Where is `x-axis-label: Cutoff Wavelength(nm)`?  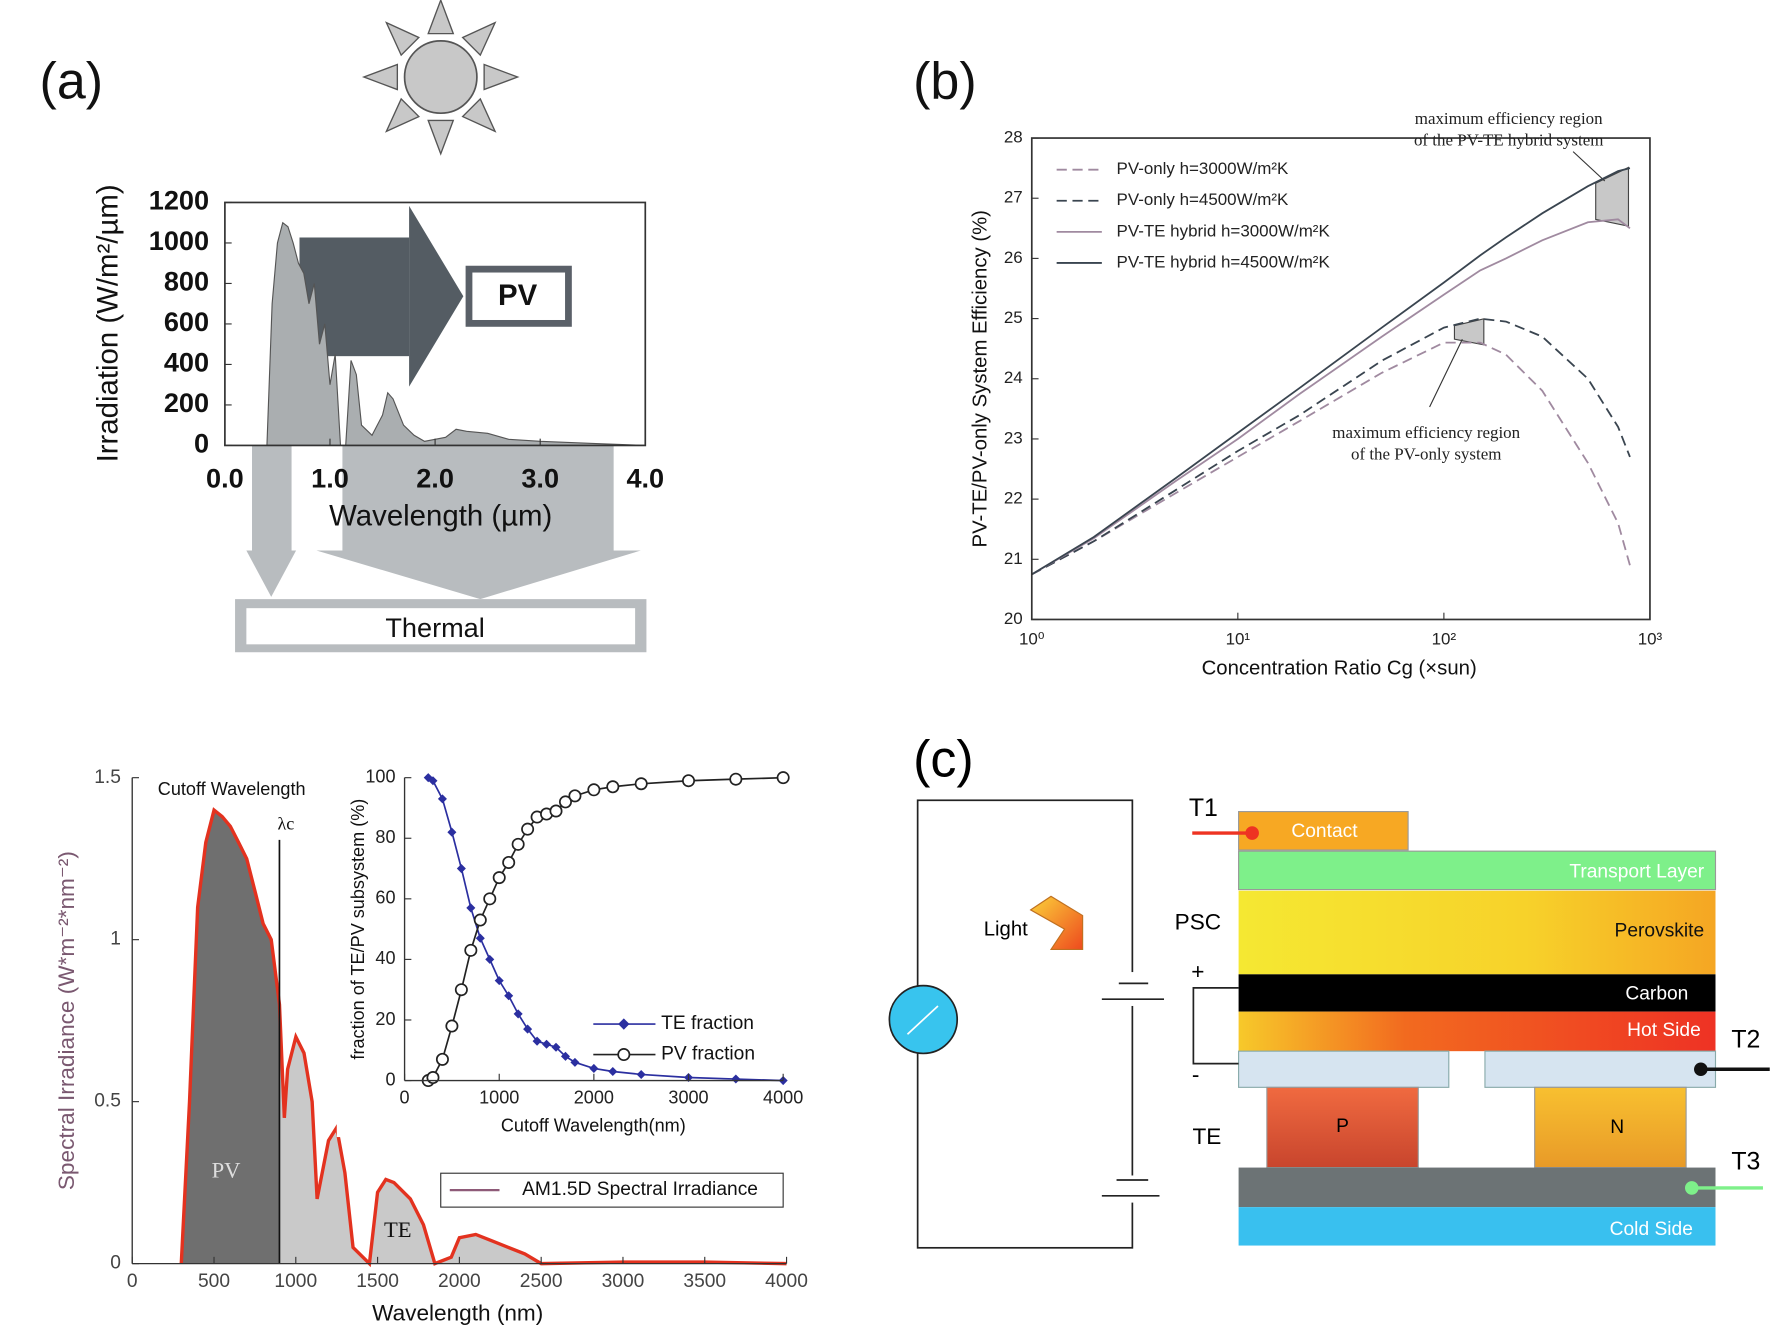
x-axis-label: Cutoff Wavelength(nm) is located at coordinates (593, 1126).